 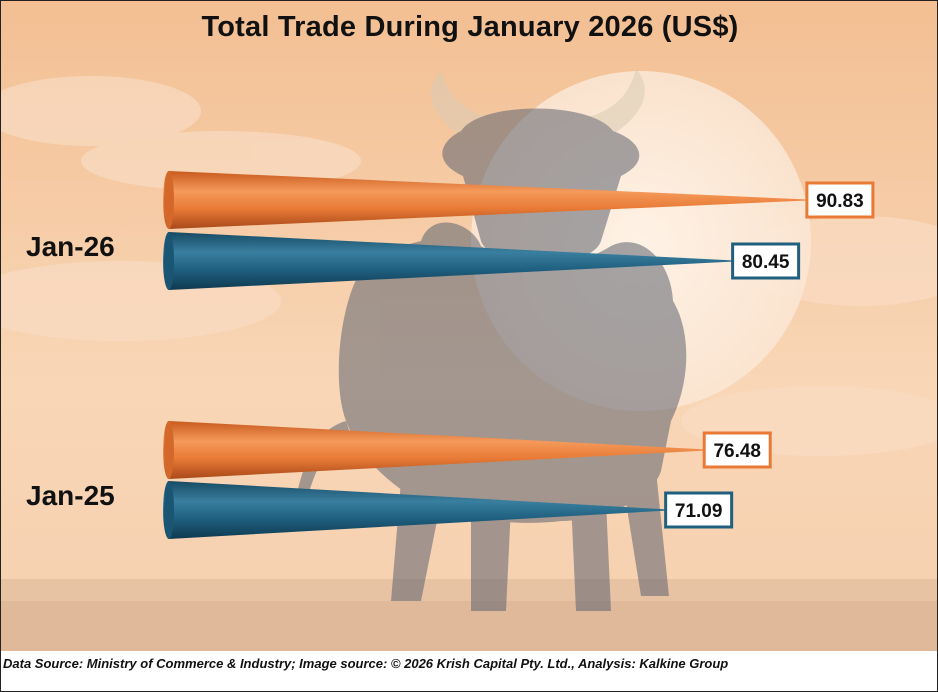 What do you see at coordinates (470, 27) in the screenshot?
I see `chart-title: Total Trade During January 2026 (US$)` at bounding box center [470, 27].